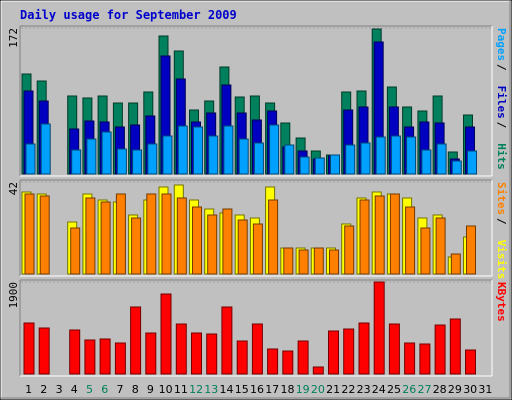  Describe the element at coordinates (258, 158) in the screenshot. I see `bar-pages-day-16: Pages 16: 37` at that location.